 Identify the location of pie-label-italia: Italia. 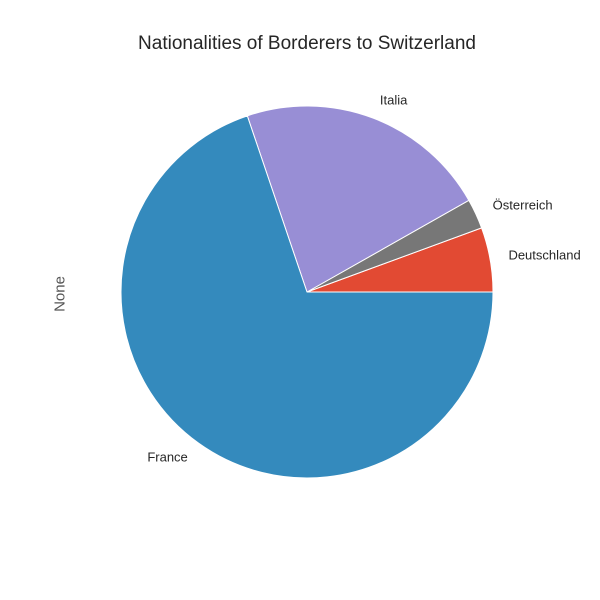
(394, 99).